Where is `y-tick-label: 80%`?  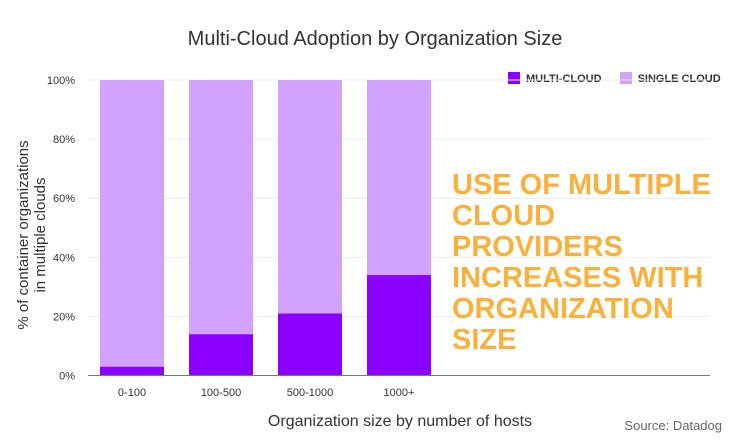
y-tick-label: 80% is located at coordinates (64, 140).